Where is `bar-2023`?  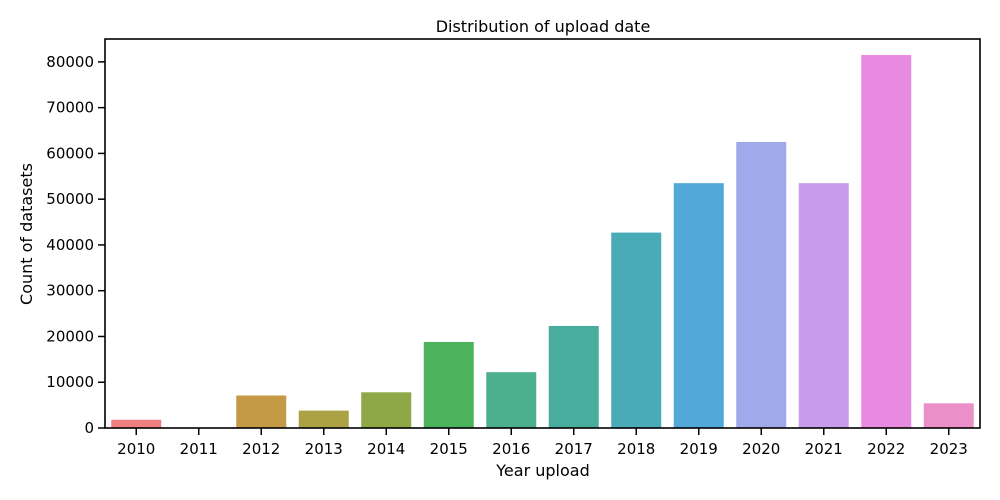
bar-2023 is located at coordinates (948, 415).